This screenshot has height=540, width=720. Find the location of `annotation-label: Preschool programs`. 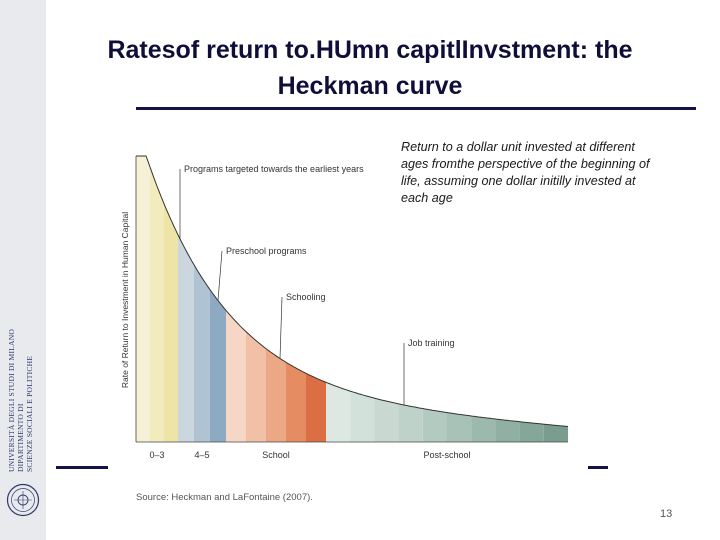

annotation-label: Preschool programs is located at coordinates (266, 251).